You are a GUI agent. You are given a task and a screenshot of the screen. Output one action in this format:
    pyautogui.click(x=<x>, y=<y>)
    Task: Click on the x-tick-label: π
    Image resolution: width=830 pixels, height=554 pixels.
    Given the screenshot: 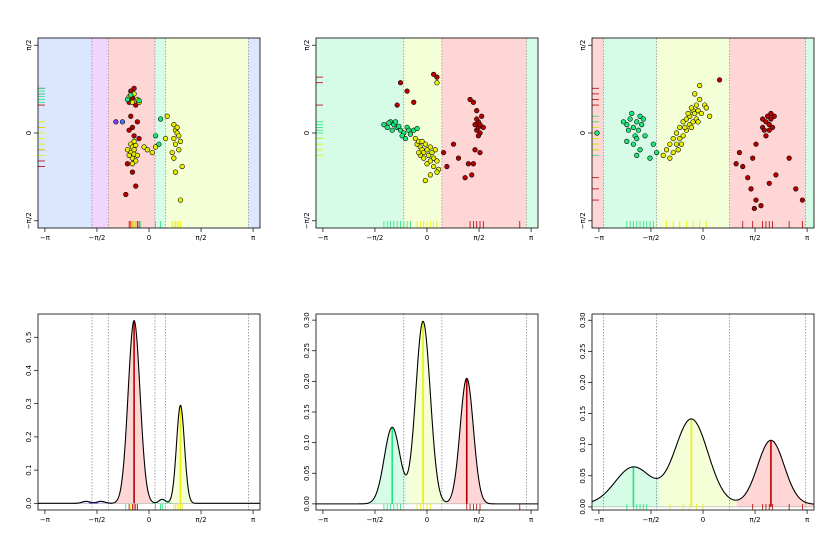 What is the action you would take?
    pyautogui.click(x=253, y=520)
    